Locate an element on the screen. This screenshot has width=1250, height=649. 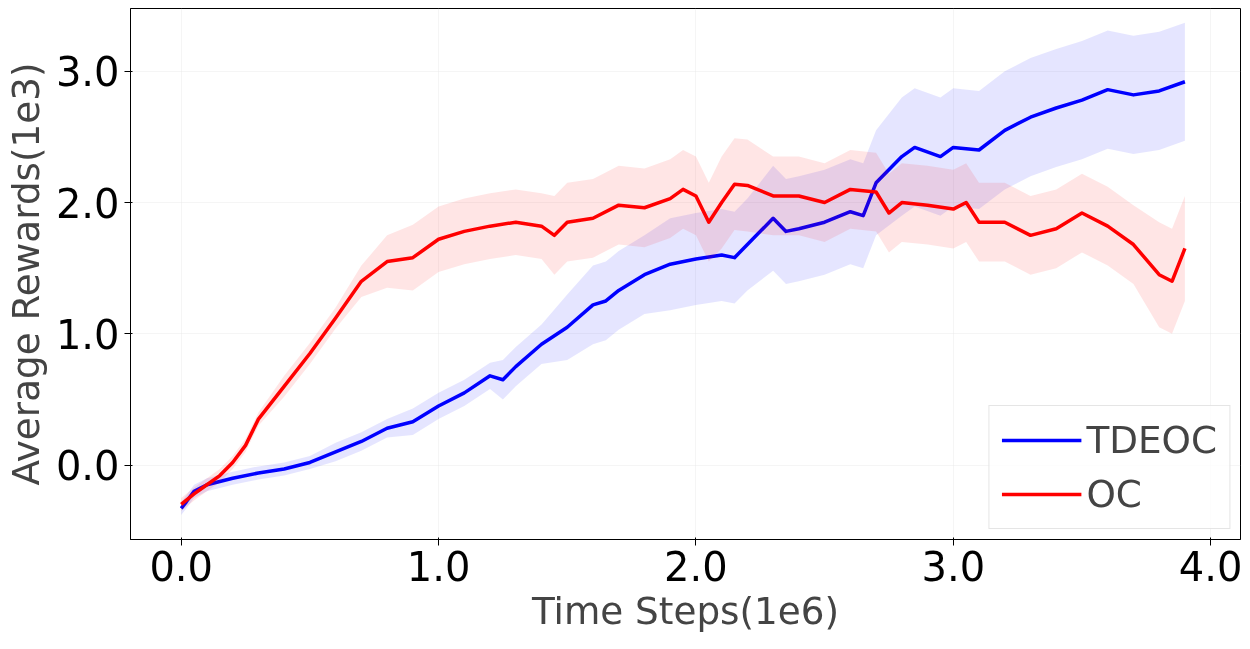
legend-label: TDEOC is located at coordinates (1151, 440).